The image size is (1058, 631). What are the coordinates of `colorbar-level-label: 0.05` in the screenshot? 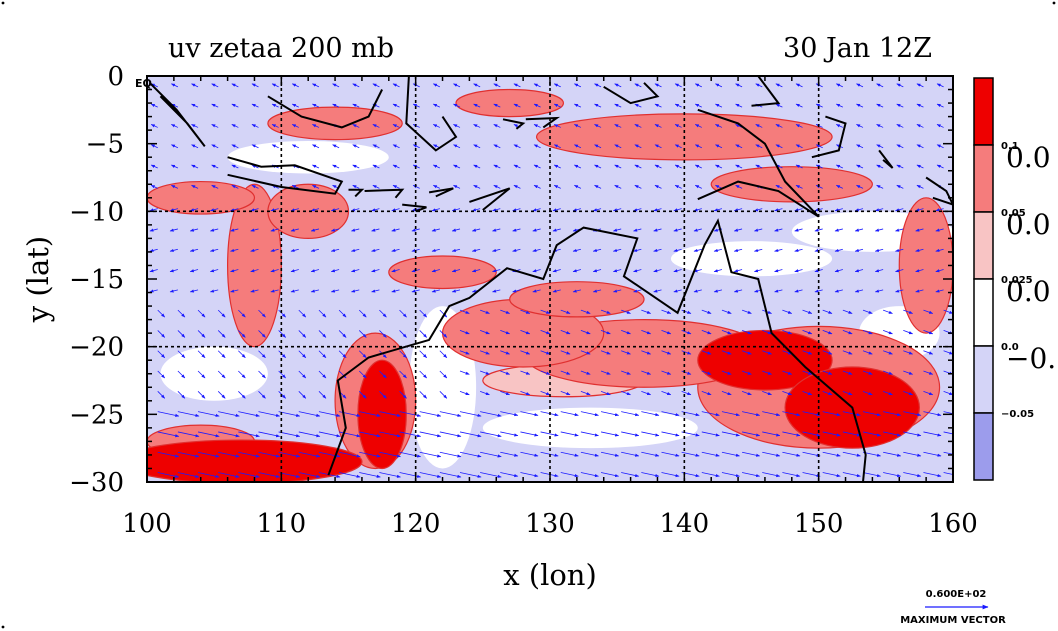 It's located at (1013, 213).